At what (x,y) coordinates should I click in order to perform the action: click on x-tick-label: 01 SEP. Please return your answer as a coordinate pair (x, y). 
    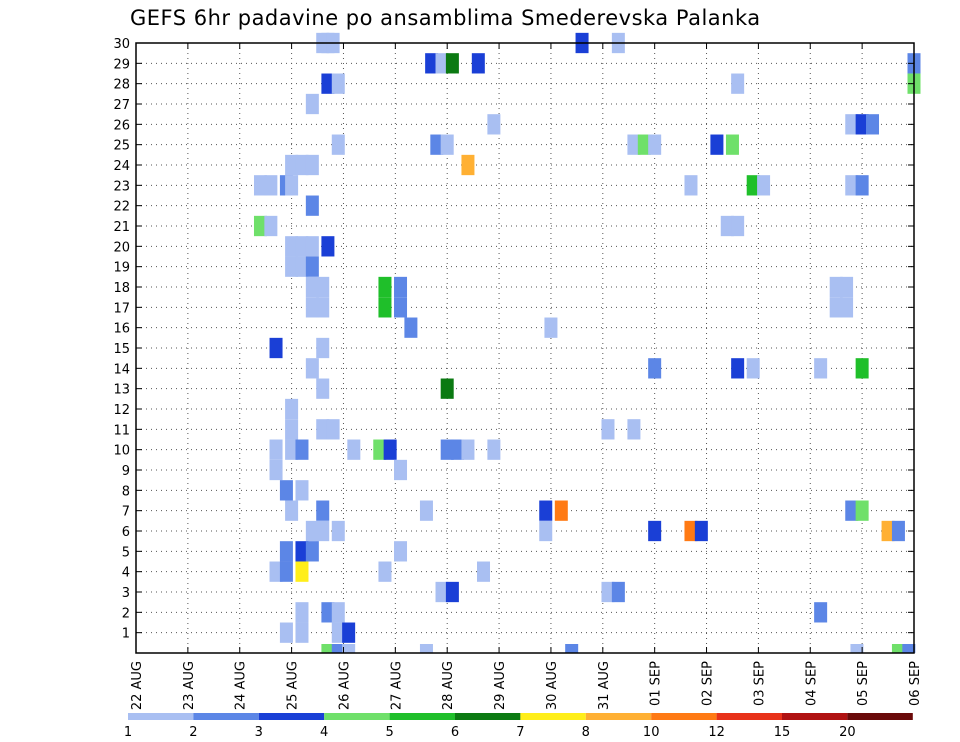
    Looking at the image, I should click on (656, 683).